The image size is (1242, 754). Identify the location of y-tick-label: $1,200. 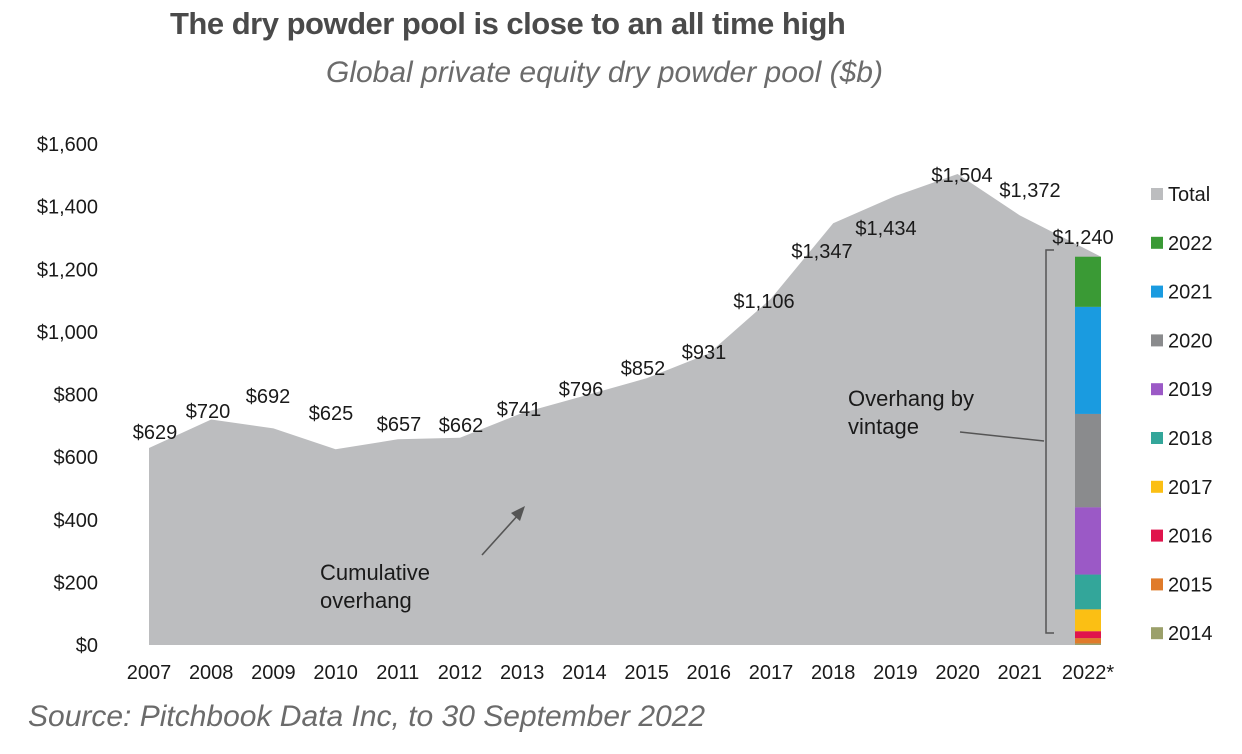
(67, 270).